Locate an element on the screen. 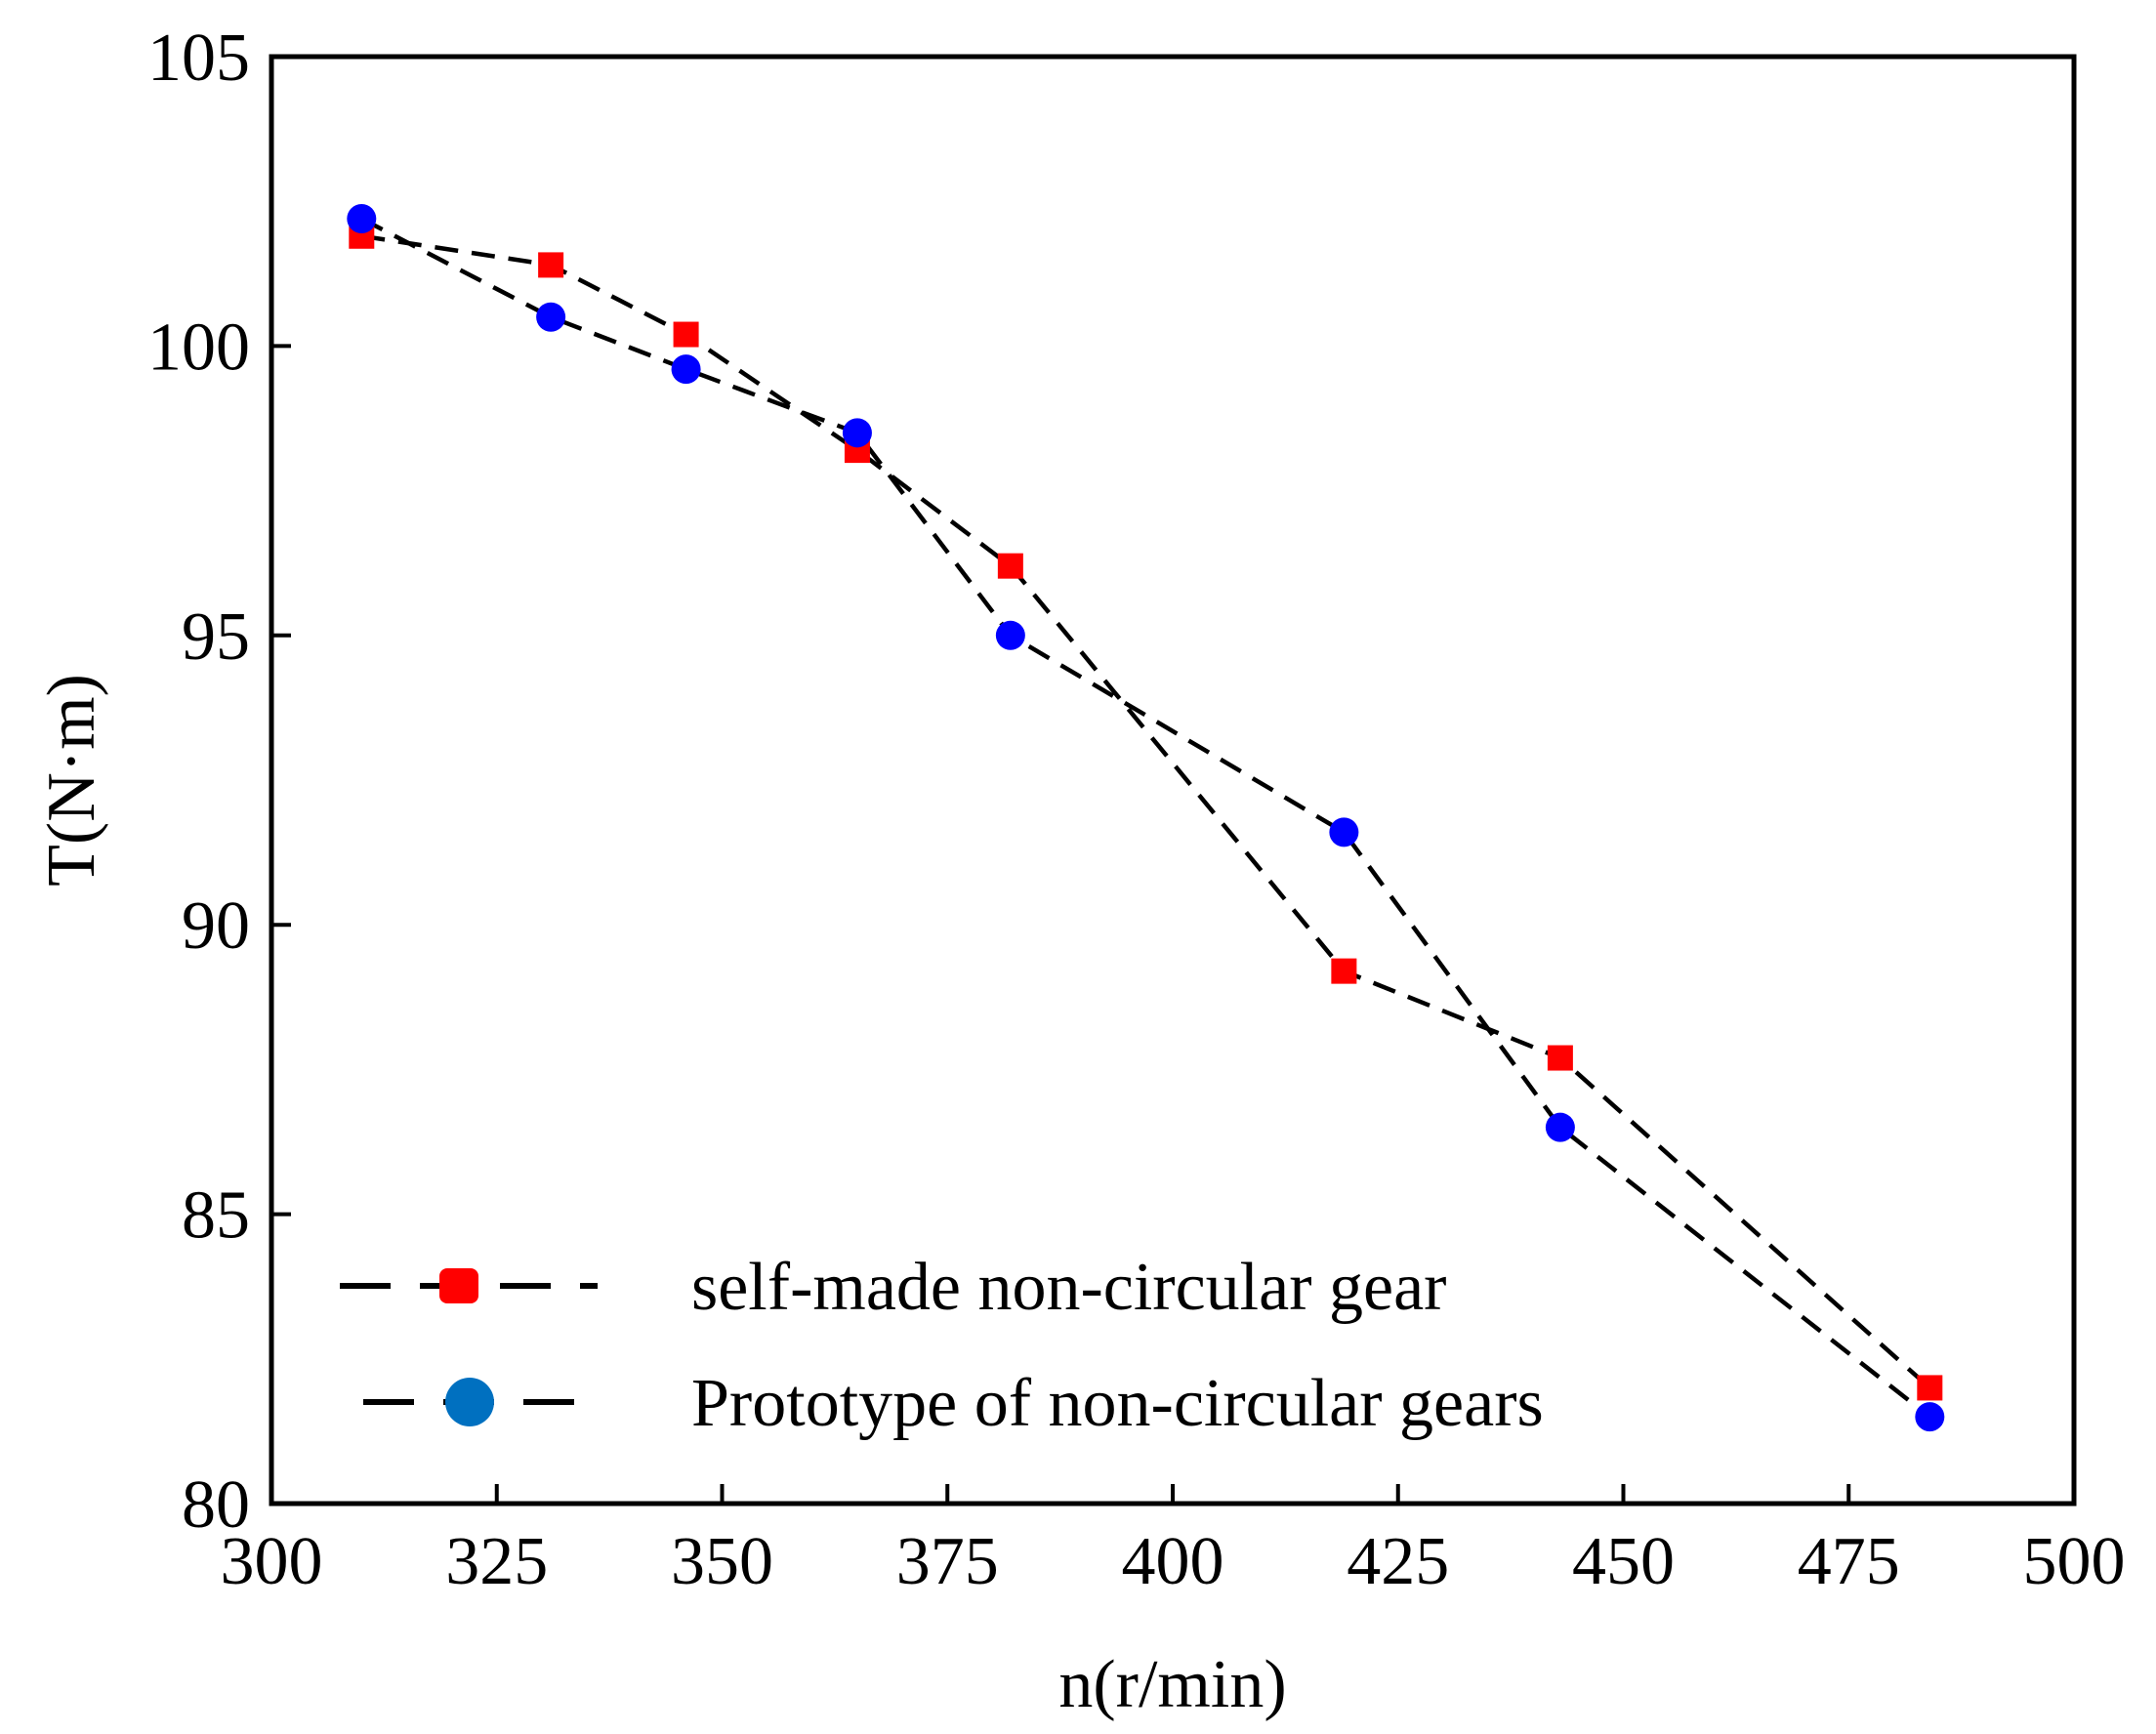 The width and height of the screenshot is (2156, 1734). x-tick-label: 475 is located at coordinates (1849, 1561).